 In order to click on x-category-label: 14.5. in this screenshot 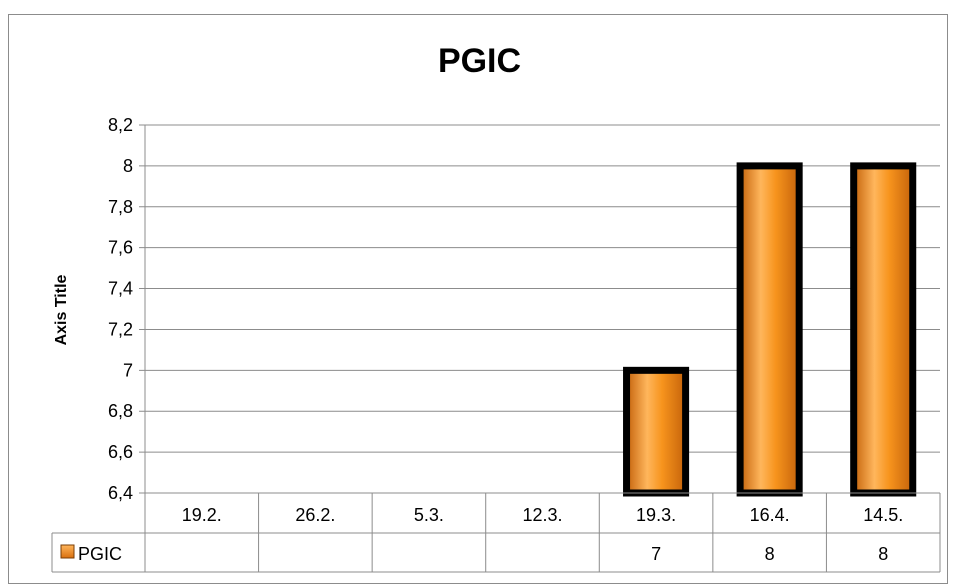, I will do `click(883, 515)`.